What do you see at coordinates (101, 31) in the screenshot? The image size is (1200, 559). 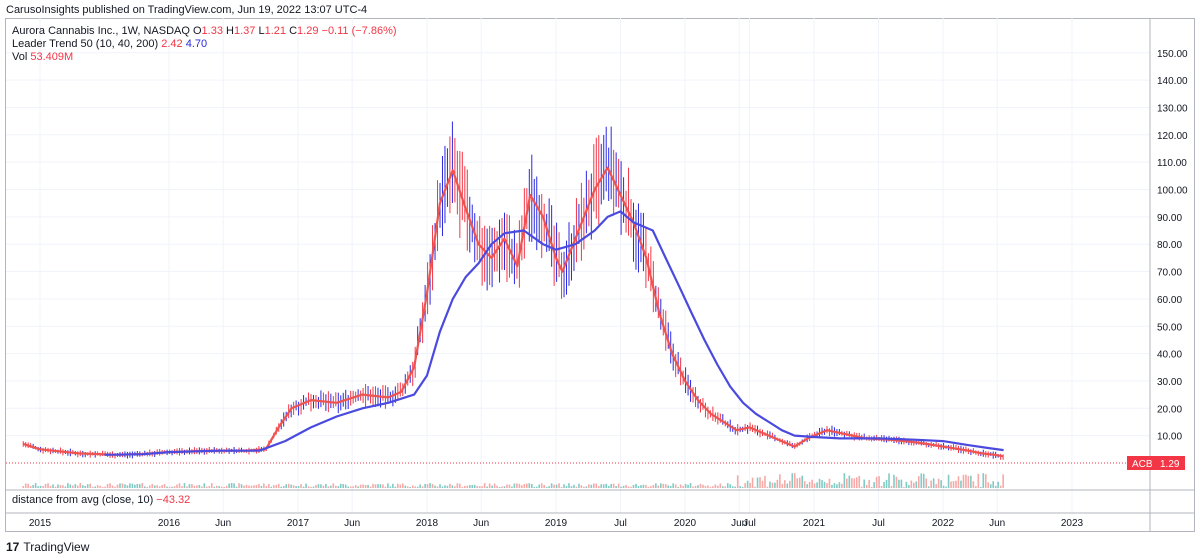 I see `symbol-line: Aurora Cannabis Inc., 1W, NASDAQ` at bounding box center [101, 31].